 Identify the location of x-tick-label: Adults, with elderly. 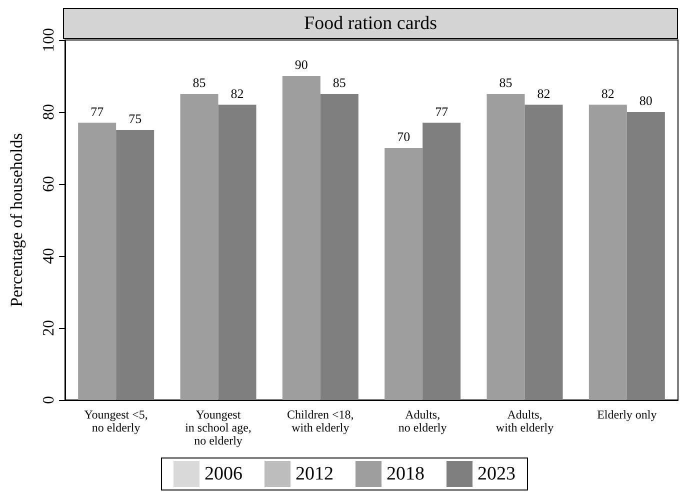
(525, 421).